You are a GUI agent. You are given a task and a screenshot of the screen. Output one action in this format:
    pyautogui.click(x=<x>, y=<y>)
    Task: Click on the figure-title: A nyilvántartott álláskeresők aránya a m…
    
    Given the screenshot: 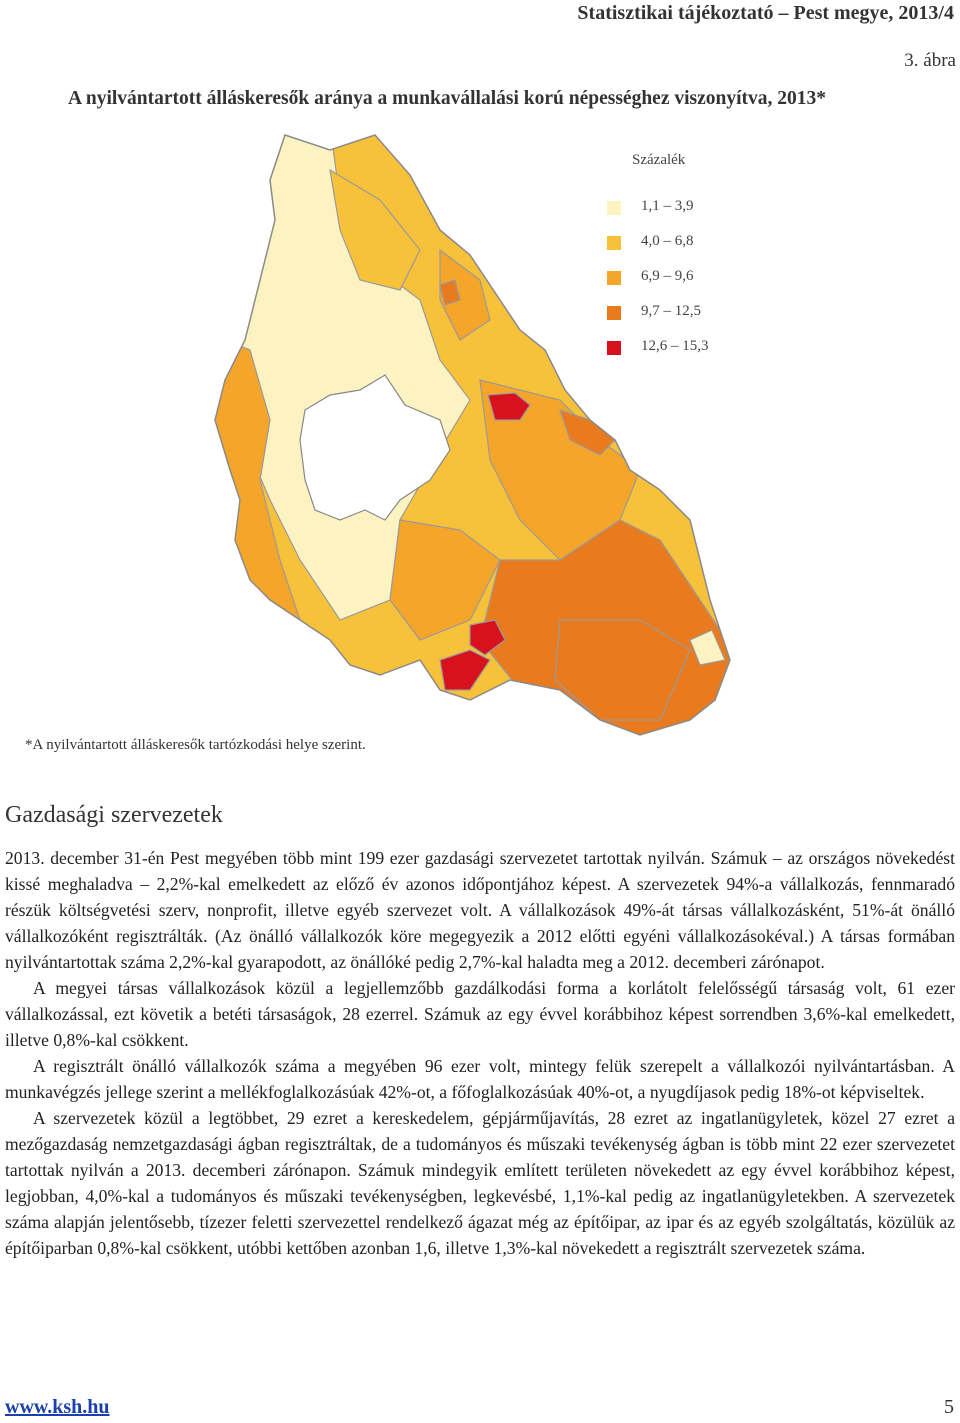 What is the action you would take?
    pyautogui.click(x=447, y=98)
    